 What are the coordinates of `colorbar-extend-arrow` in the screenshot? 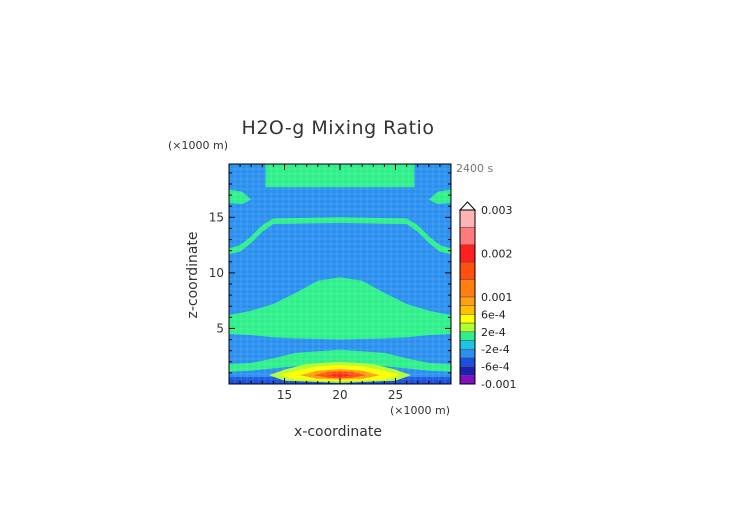 It's located at (467, 206).